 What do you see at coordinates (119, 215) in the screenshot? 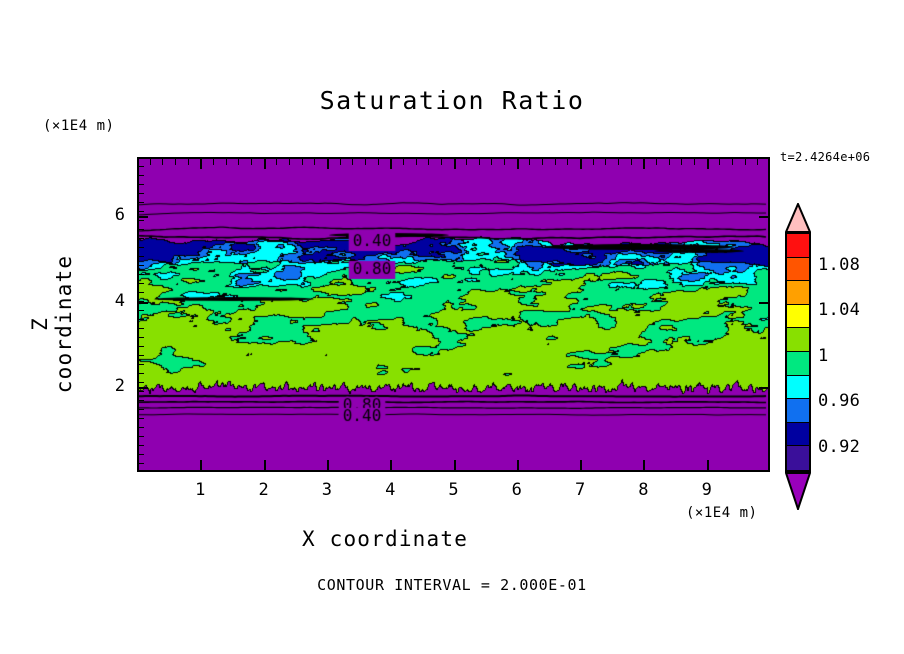
I see `y-tick-label: 6` at bounding box center [119, 215].